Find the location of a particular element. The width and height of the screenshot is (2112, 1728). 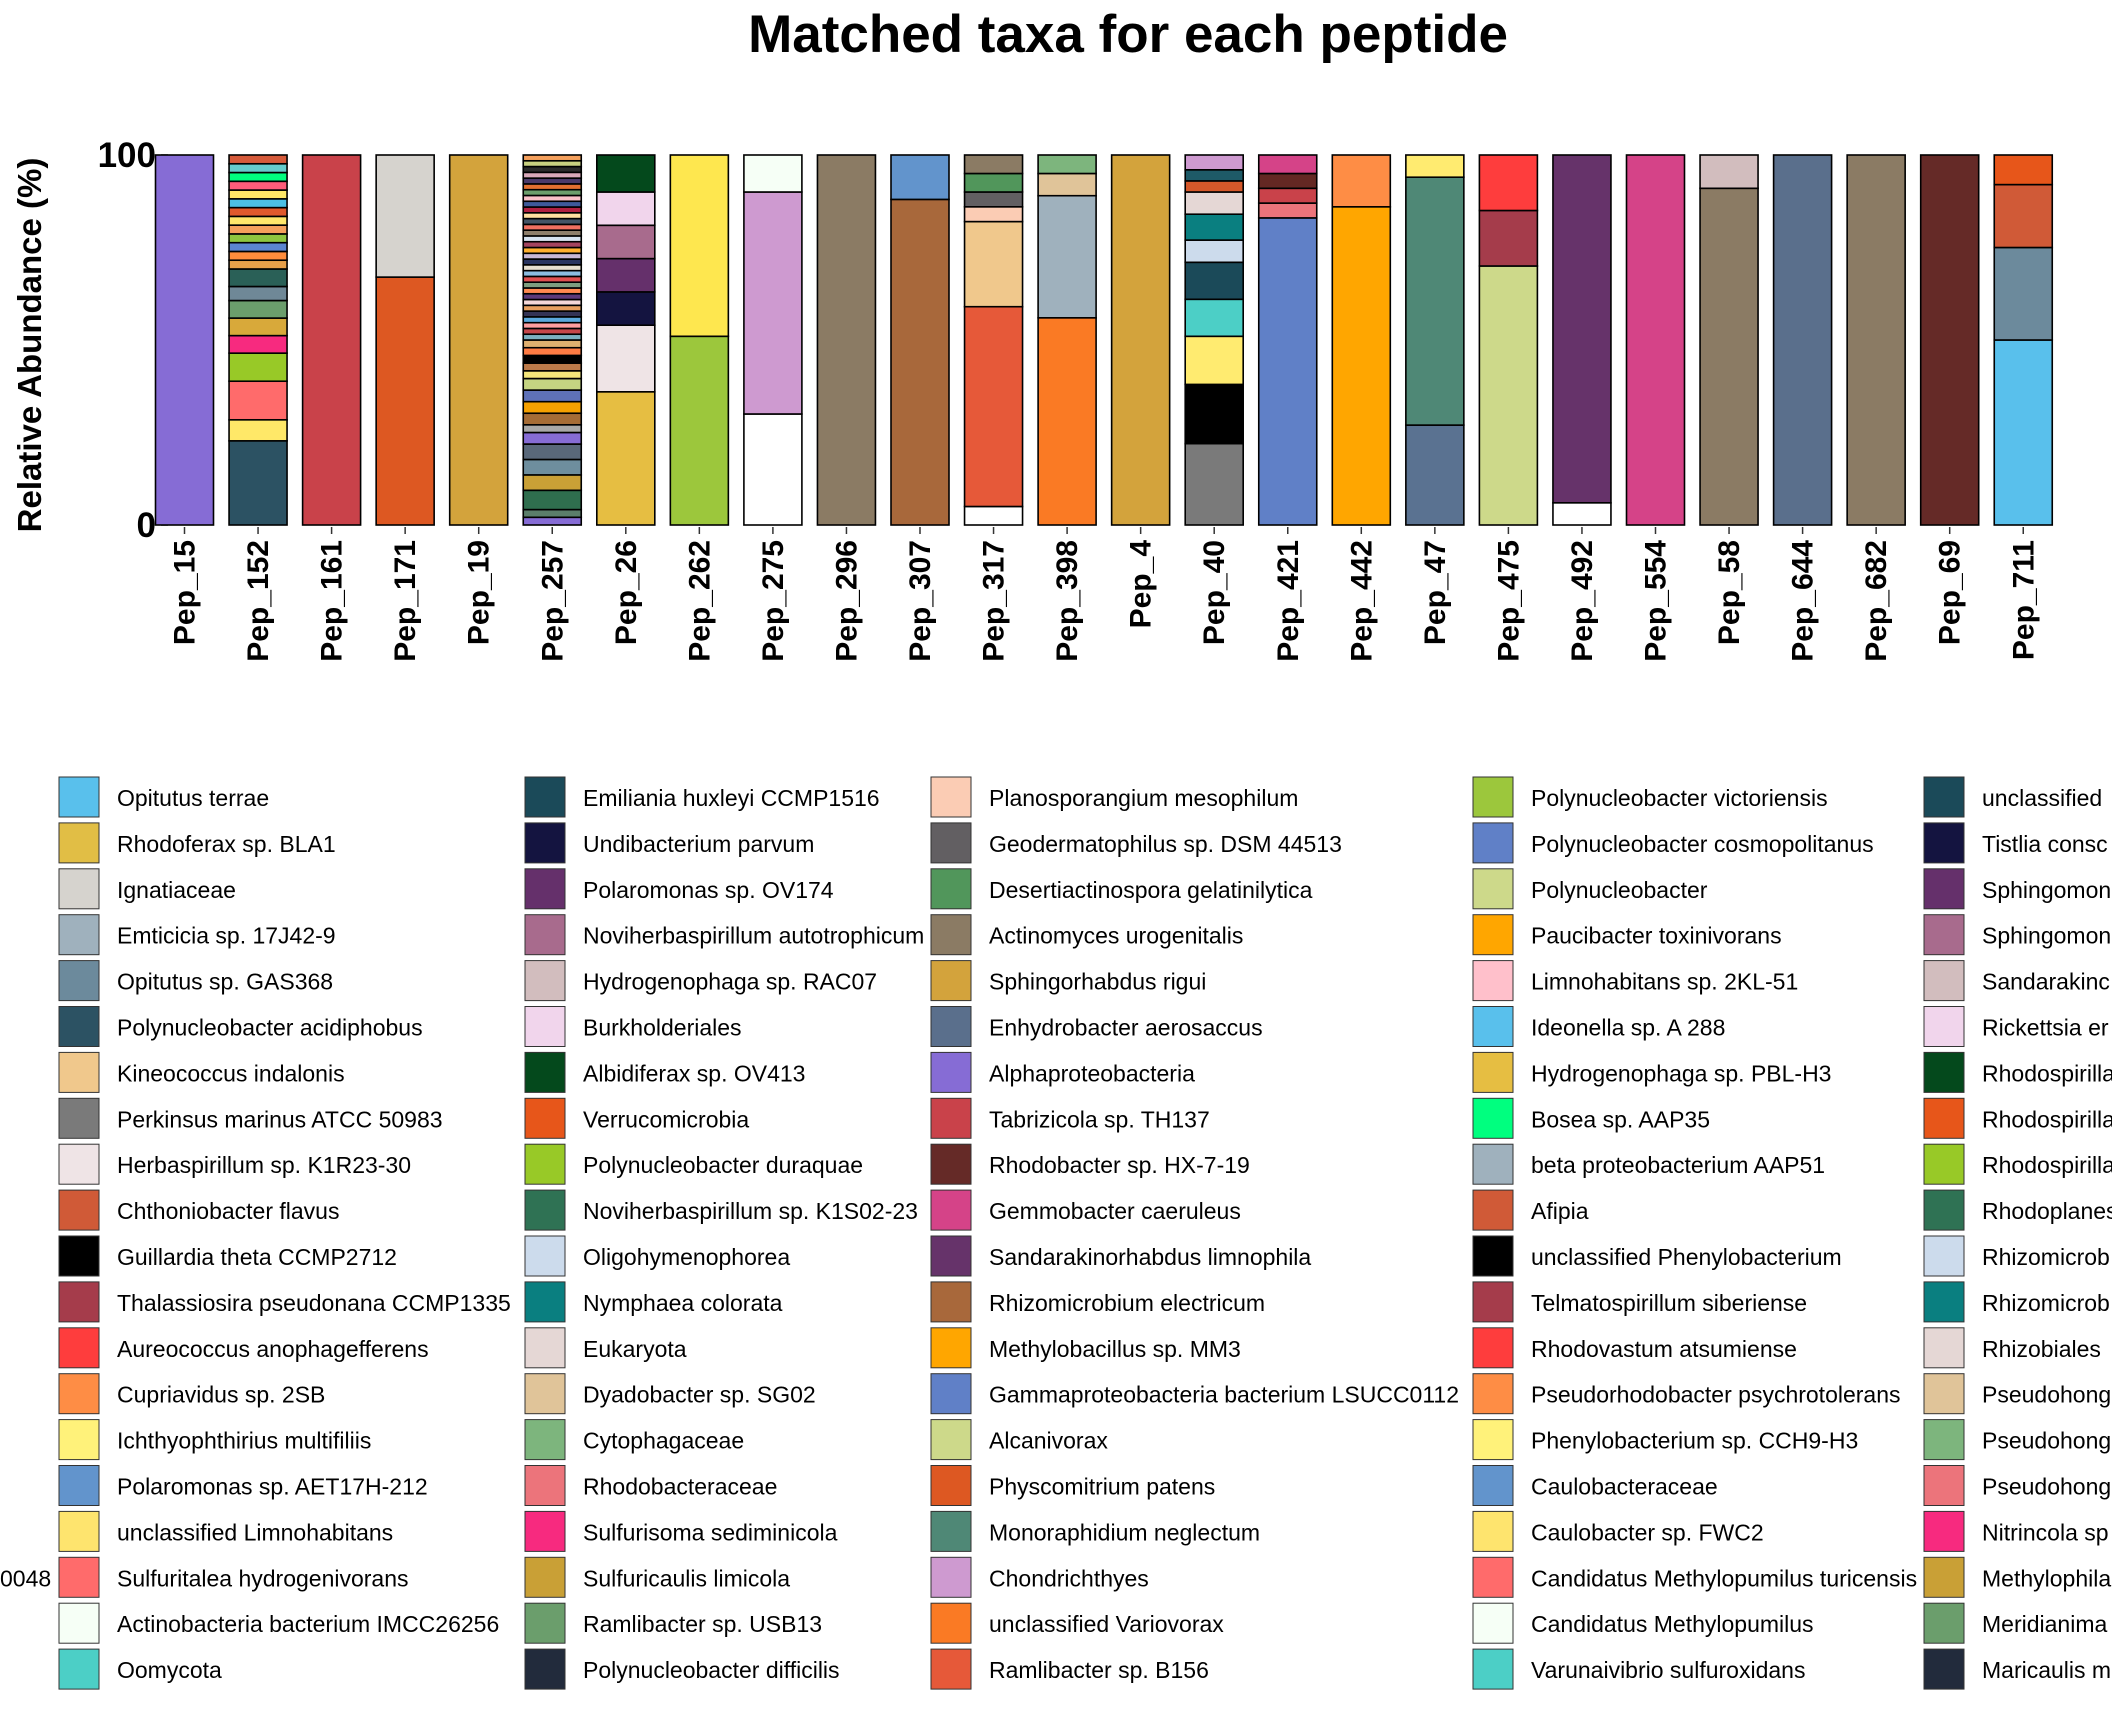

legend-label: Afipia is located at coordinates (1560, 1211).